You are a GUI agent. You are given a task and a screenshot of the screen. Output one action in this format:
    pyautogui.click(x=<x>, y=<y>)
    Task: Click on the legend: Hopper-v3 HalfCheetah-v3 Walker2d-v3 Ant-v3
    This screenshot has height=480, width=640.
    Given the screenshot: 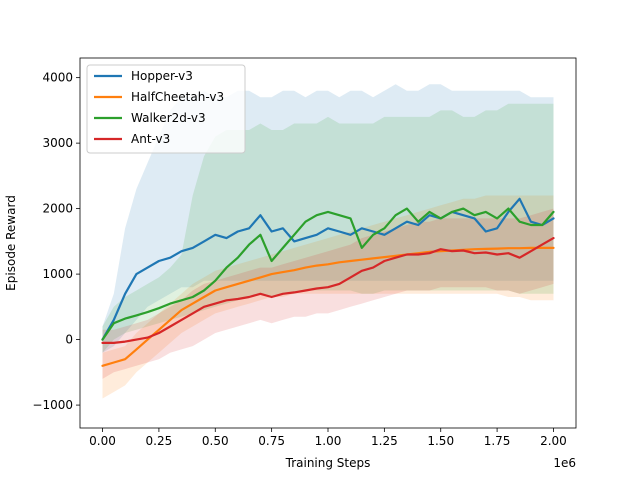 What is the action you would take?
    pyautogui.click(x=166, y=109)
    